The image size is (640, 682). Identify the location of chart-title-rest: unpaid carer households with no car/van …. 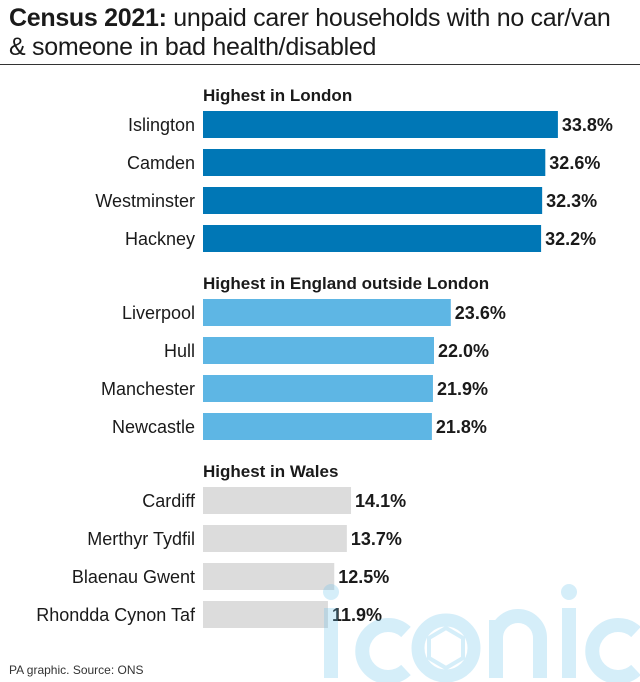
(310, 32).